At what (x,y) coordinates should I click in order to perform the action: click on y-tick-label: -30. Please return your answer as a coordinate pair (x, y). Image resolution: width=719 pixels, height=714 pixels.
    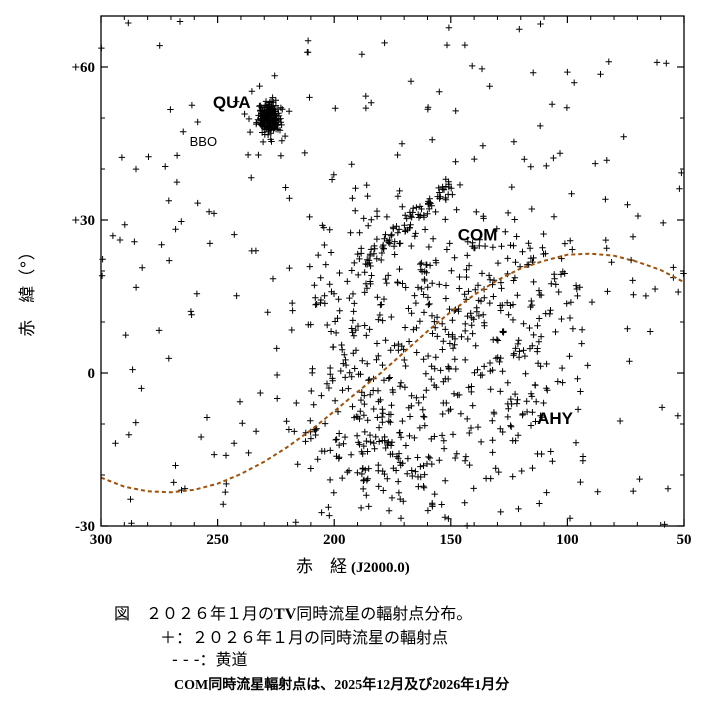
    Looking at the image, I should click on (85, 527).